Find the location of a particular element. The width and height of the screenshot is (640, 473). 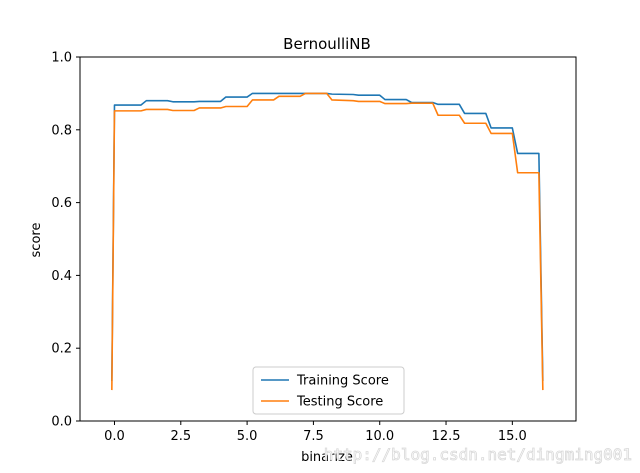

chart-title: BernoulliNB is located at coordinates (327, 44).